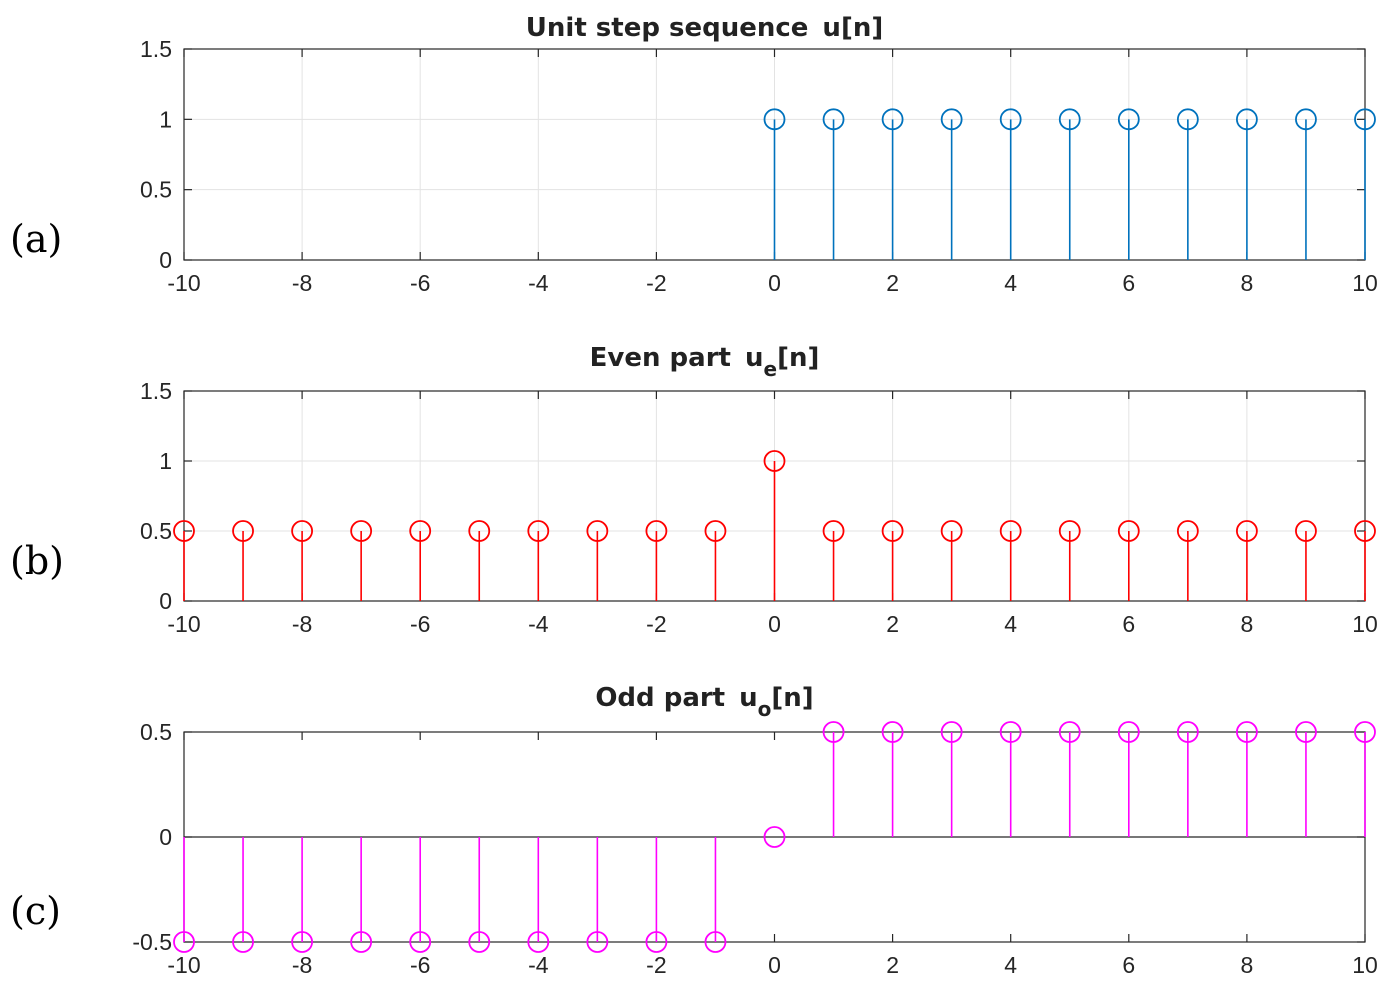 This screenshot has width=1389, height=987. What do you see at coordinates (35, 911) in the screenshot?
I see `panel-label: (c)` at bounding box center [35, 911].